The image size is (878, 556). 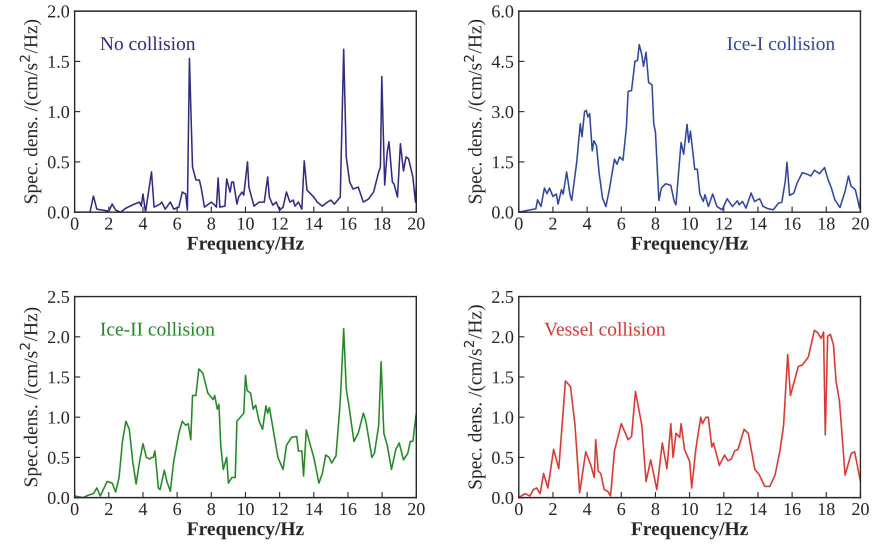 I want to click on text: Ice-I collision, so click(x=781, y=43).